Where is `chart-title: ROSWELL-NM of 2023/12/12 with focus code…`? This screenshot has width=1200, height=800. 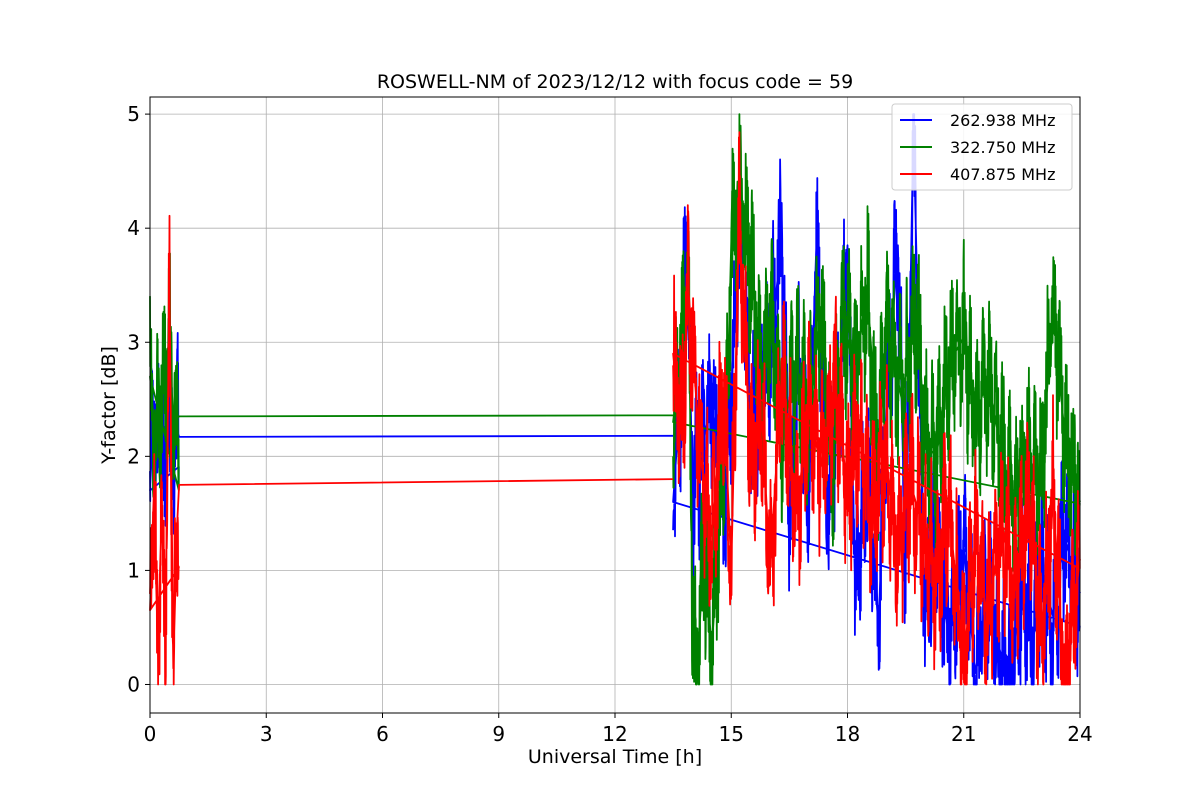 chart-title: ROSWELL-NM of 2023/12/12 with focus code… is located at coordinates (615, 82).